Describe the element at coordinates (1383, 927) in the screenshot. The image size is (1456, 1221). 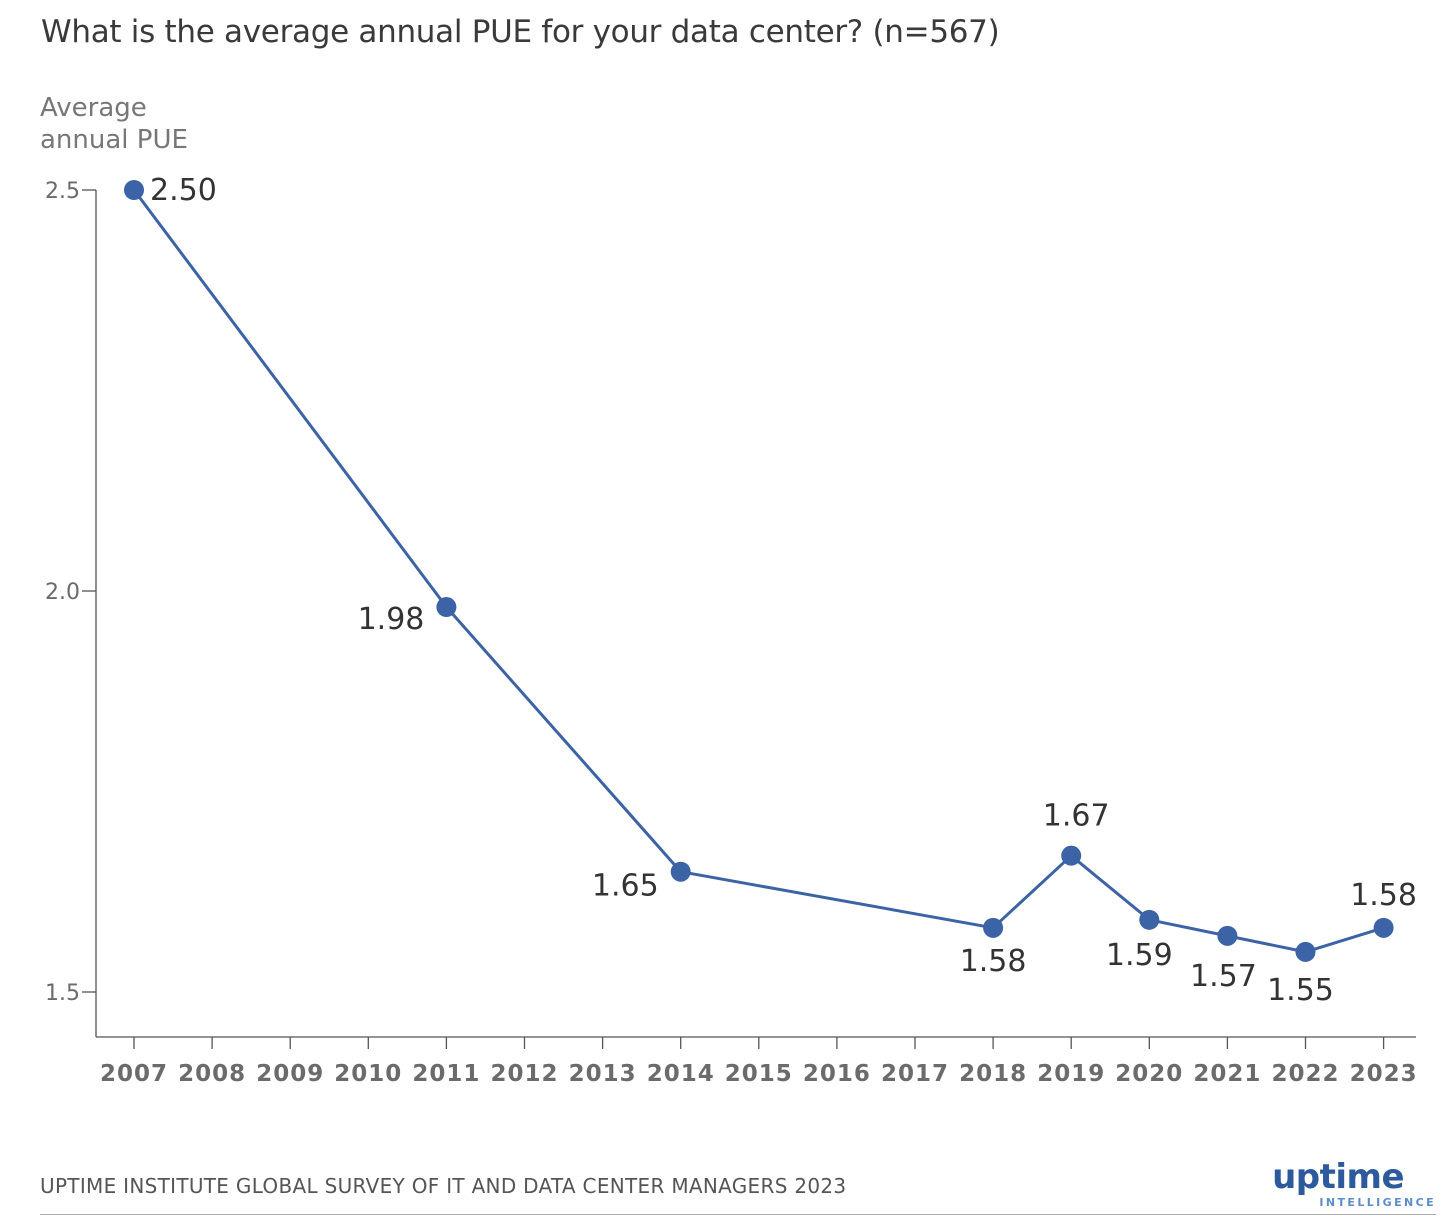
I see `data-point-2023` at that location.